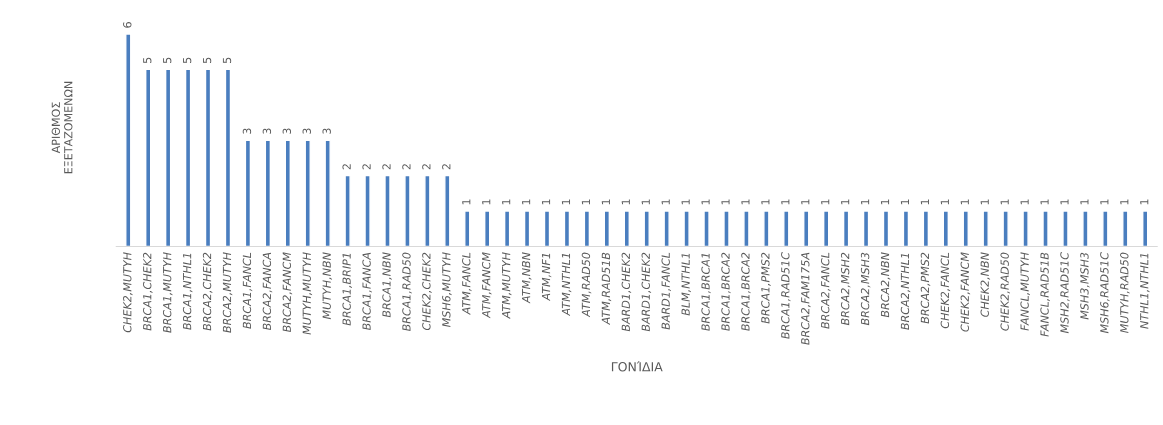  I want to click on x-tick-label: CHEK2,FANCM, so click(965, 292).